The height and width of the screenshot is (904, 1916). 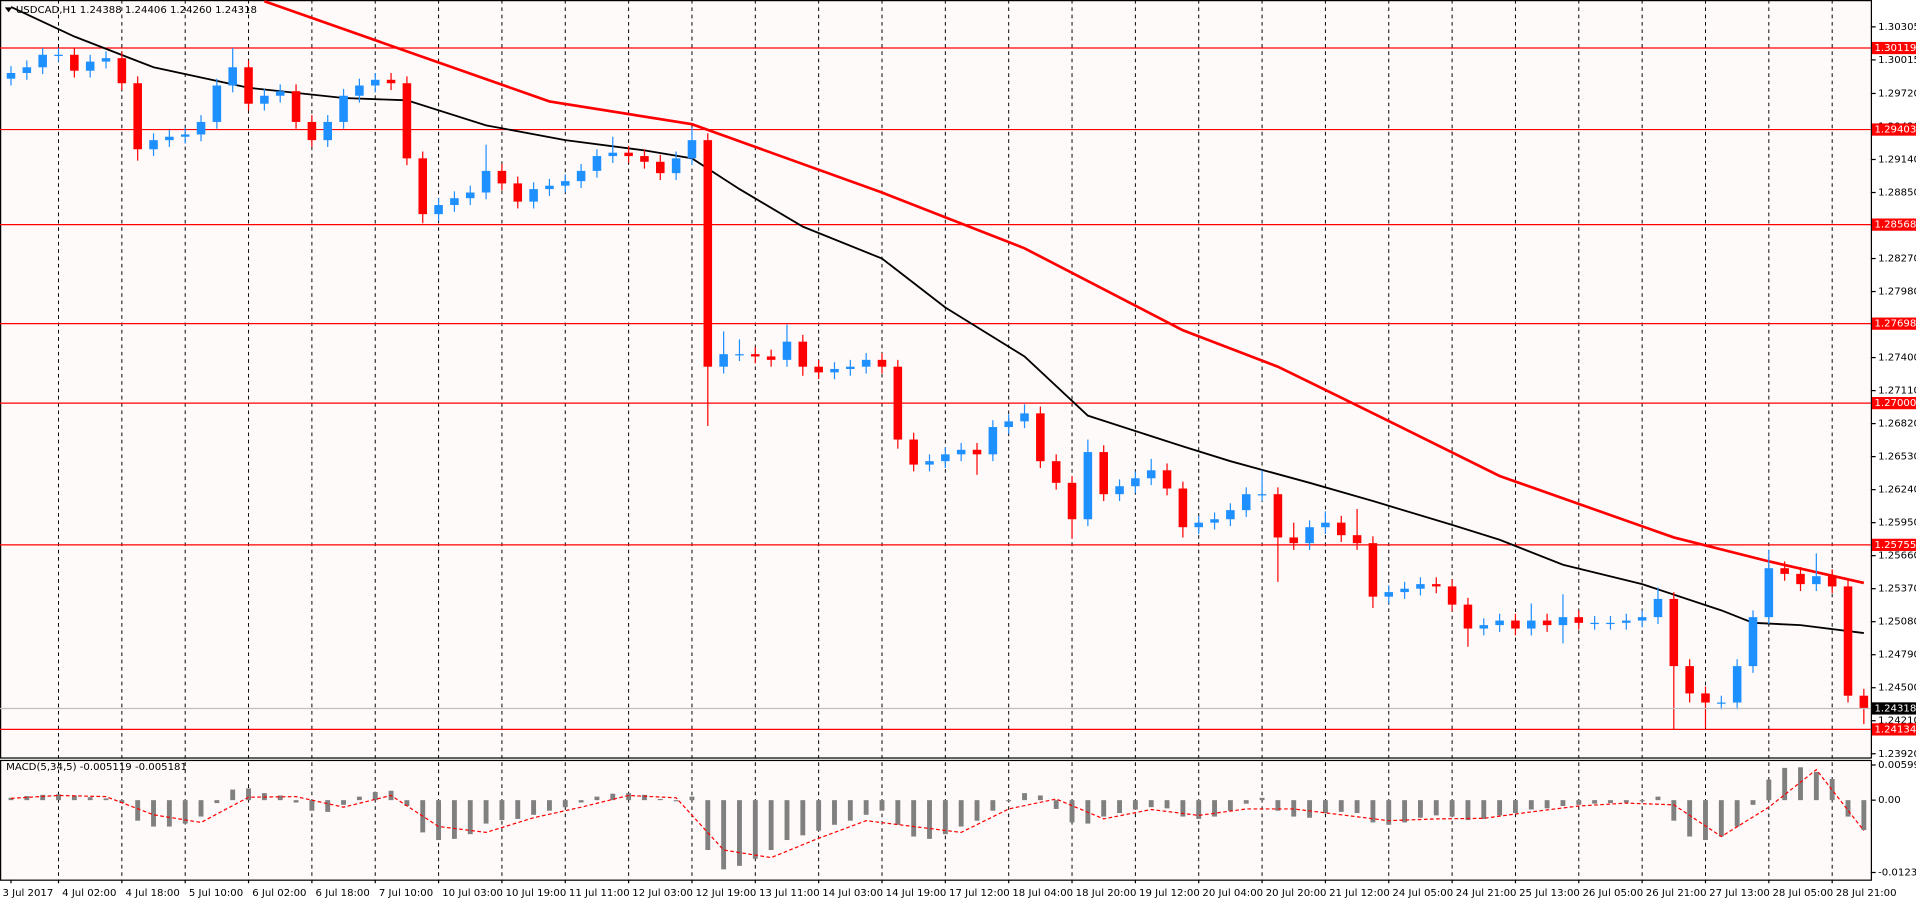 I want to click on macd-signal-line, so click(x=937, y=813).